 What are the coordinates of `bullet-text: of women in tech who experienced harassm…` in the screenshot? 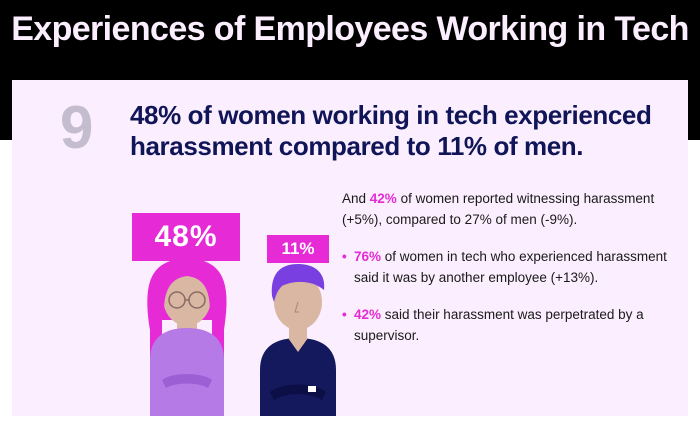 It's located at (510, 267).